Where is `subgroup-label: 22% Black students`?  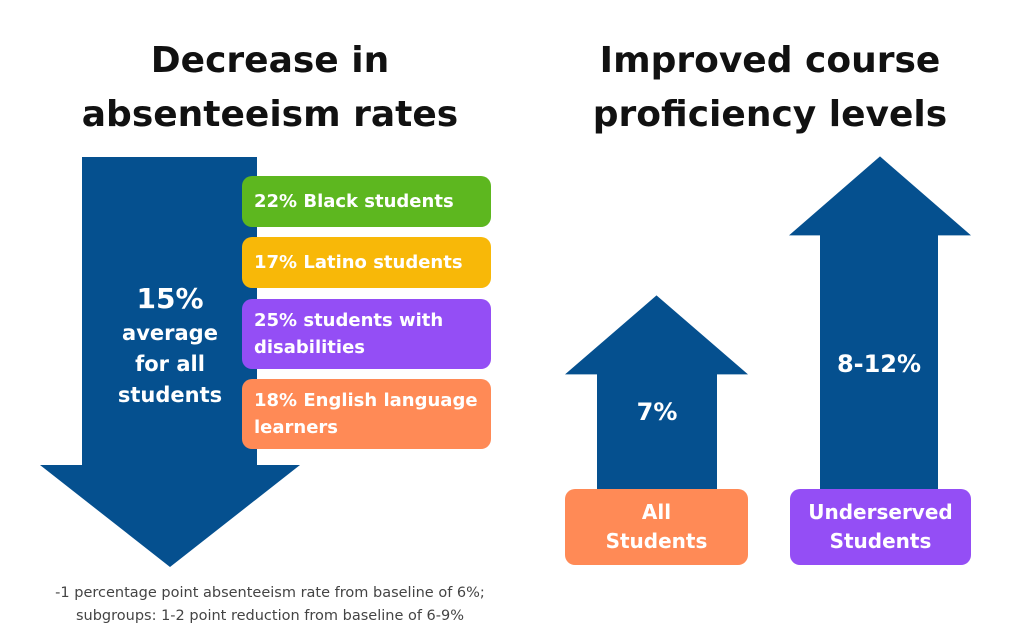 subgroup-label: 22% Black students is located at coordinates (354, 201).